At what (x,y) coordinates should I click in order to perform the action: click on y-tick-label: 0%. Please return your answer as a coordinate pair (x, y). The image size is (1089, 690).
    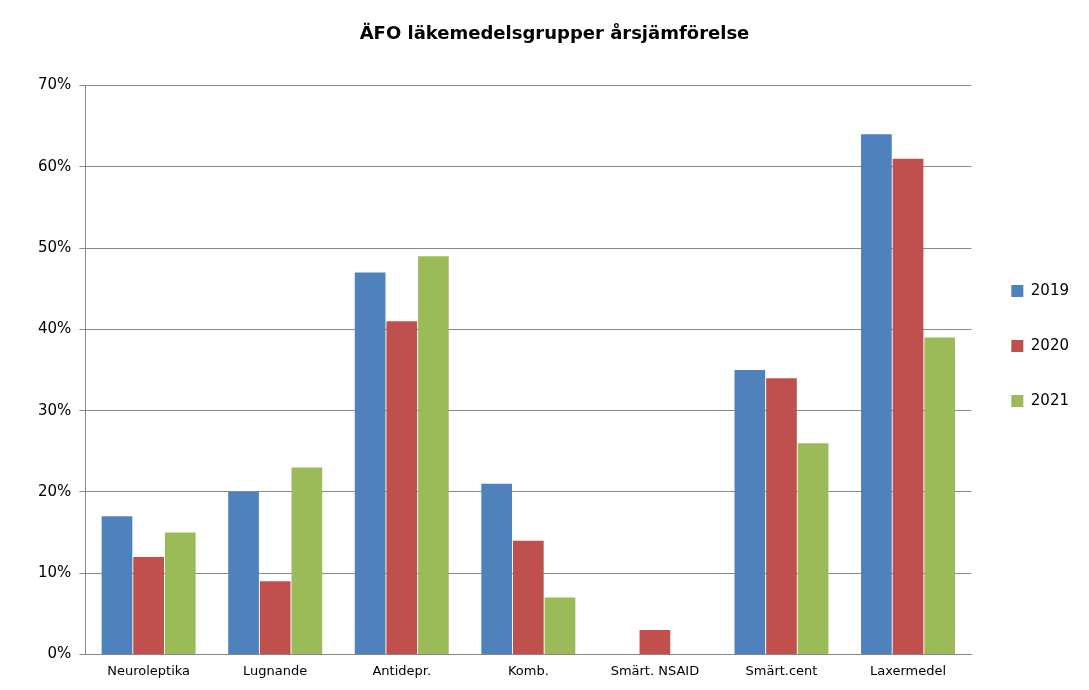
    Looking at the image, I should click on (59, 653).